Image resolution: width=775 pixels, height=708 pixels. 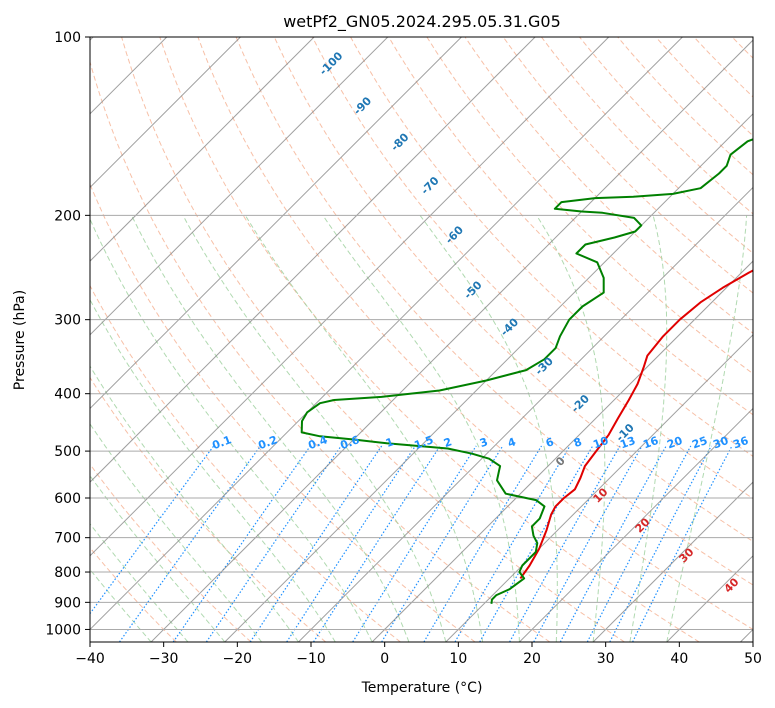 What do you see at coordinates (90, 659) in the screenshot?
I see `x-tick-label: −40` at bounding box center [90, 659].